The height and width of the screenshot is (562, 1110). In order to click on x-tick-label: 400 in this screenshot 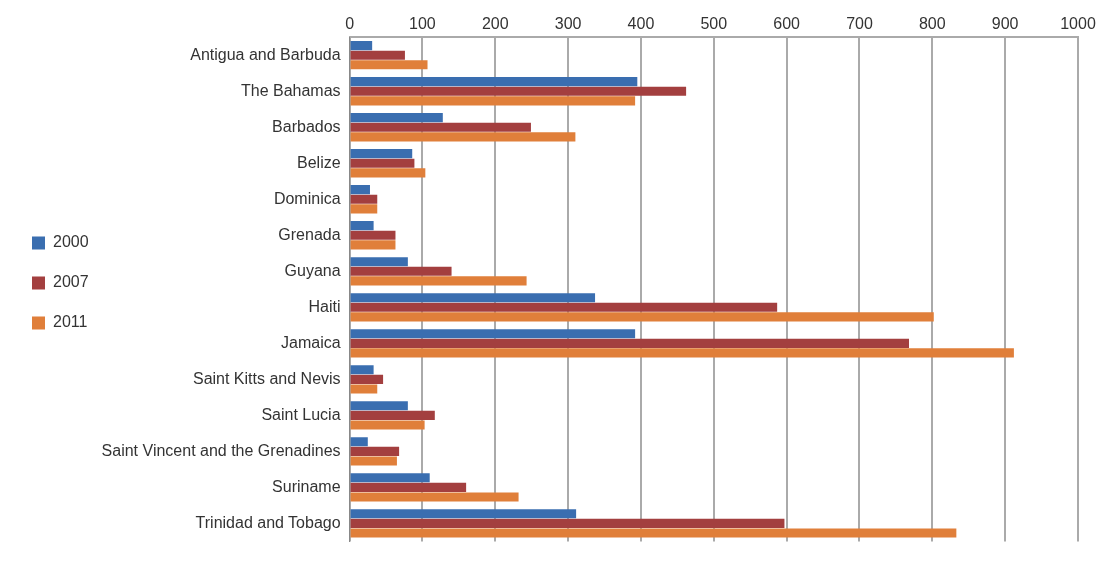, I will do `click(641, 24)`.